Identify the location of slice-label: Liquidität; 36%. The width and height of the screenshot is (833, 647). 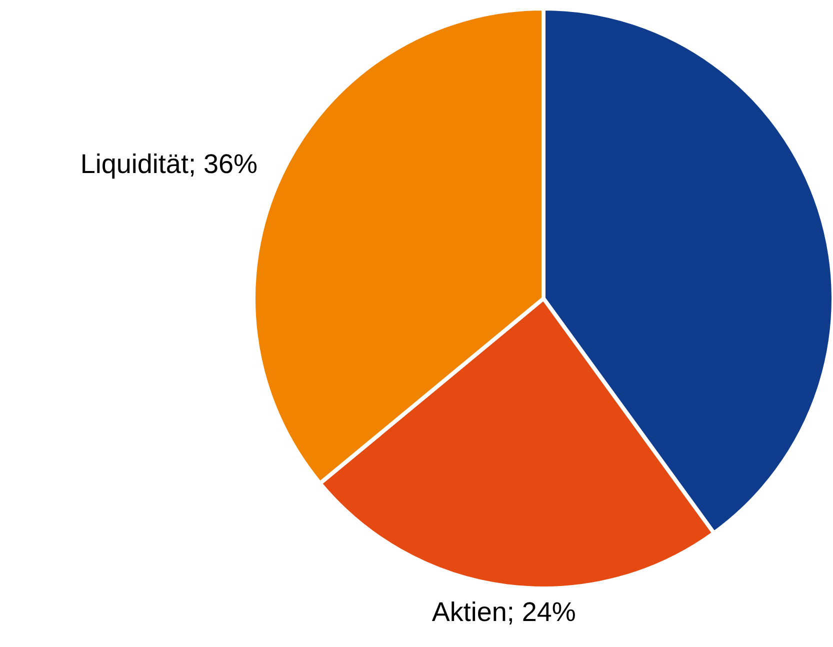
(169, 163).